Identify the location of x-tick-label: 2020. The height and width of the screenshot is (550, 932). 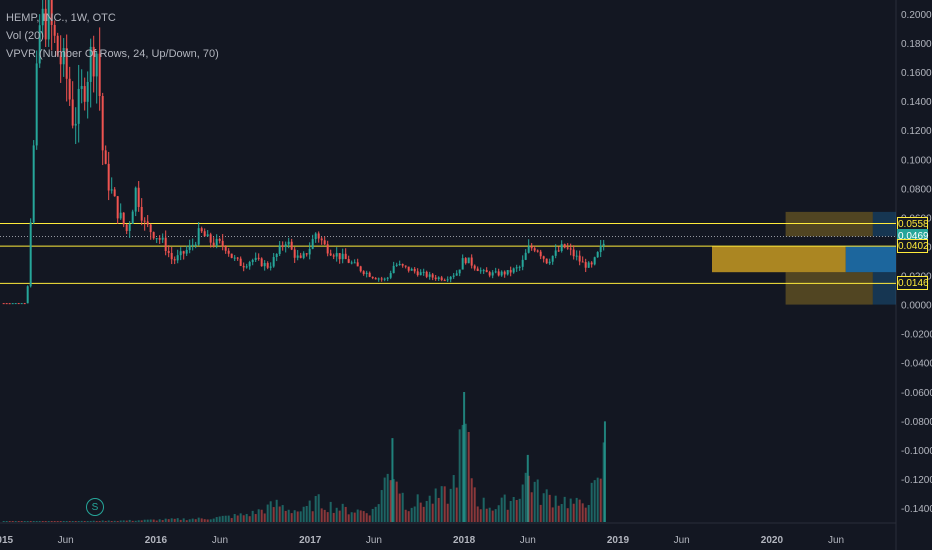
(772, 540).